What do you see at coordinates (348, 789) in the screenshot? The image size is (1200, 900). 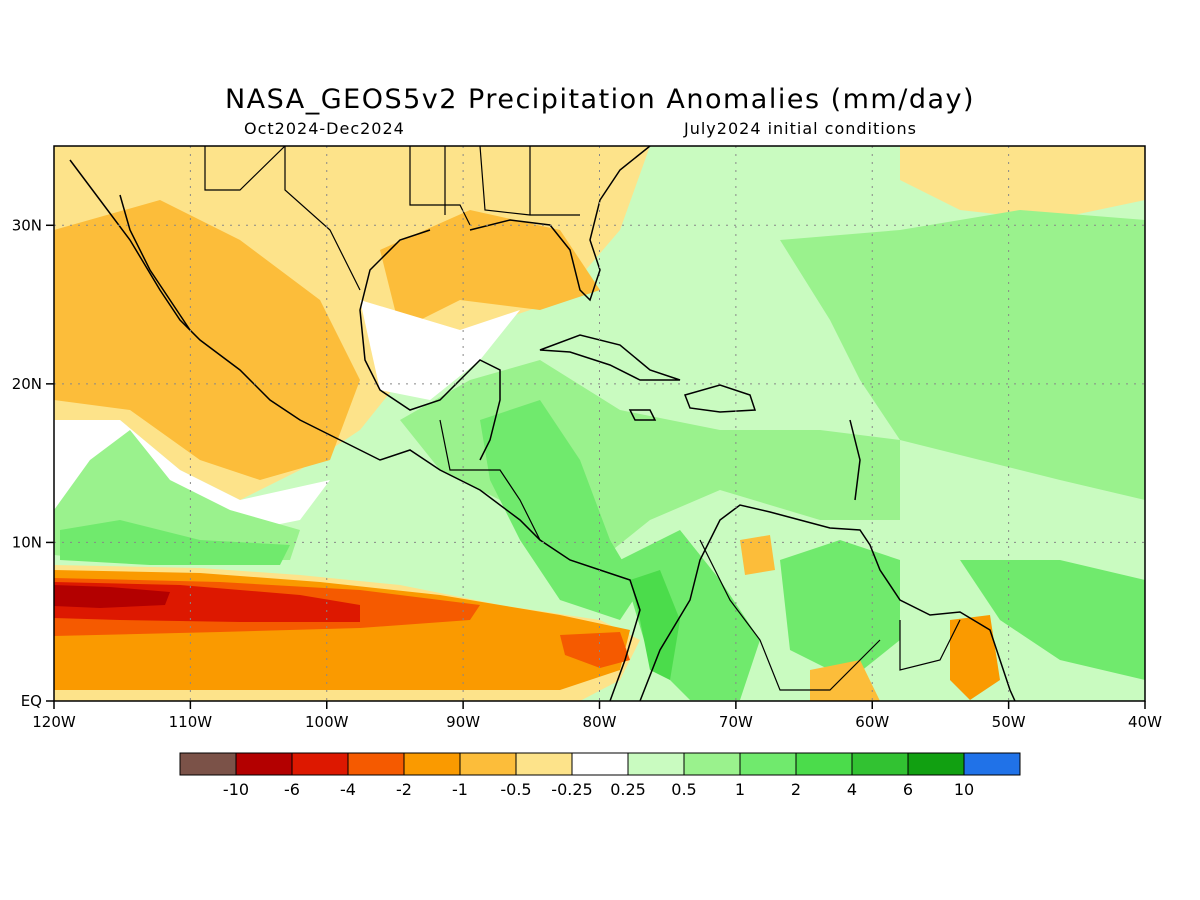 I see `colorbar-label: -4` at bounding box center [348, 789].